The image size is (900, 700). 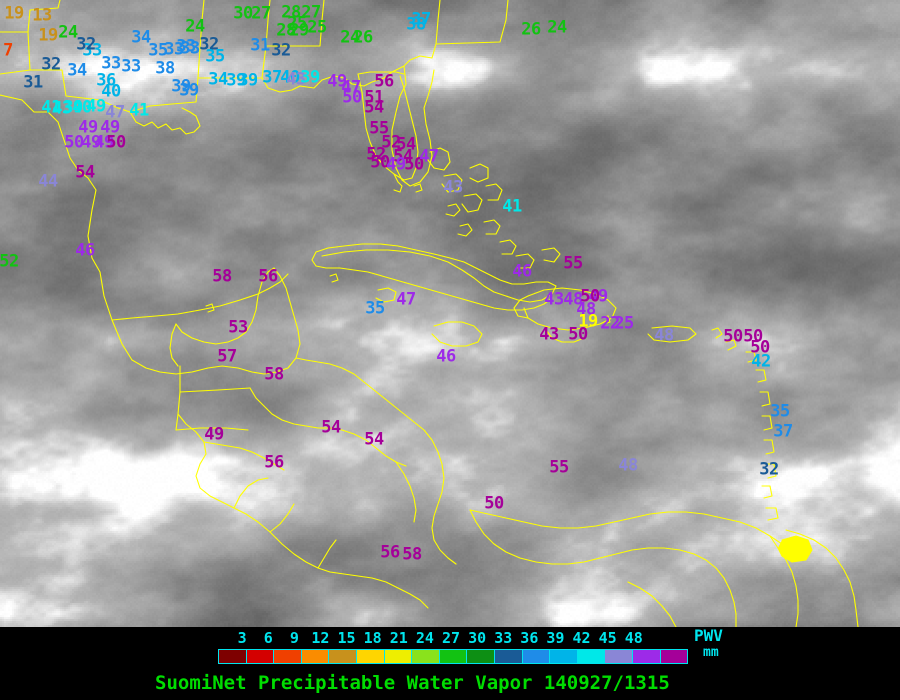 I want to click on colorbar-segment-light-blue, so click(x=564, y=656).